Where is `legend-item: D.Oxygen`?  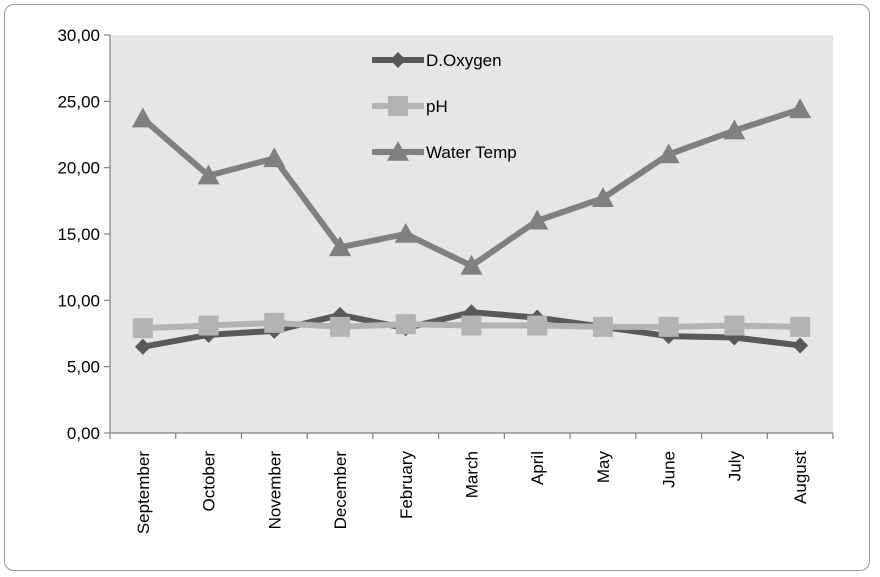 legend-item: D.Oxygen is located at coordinates (437, 60).